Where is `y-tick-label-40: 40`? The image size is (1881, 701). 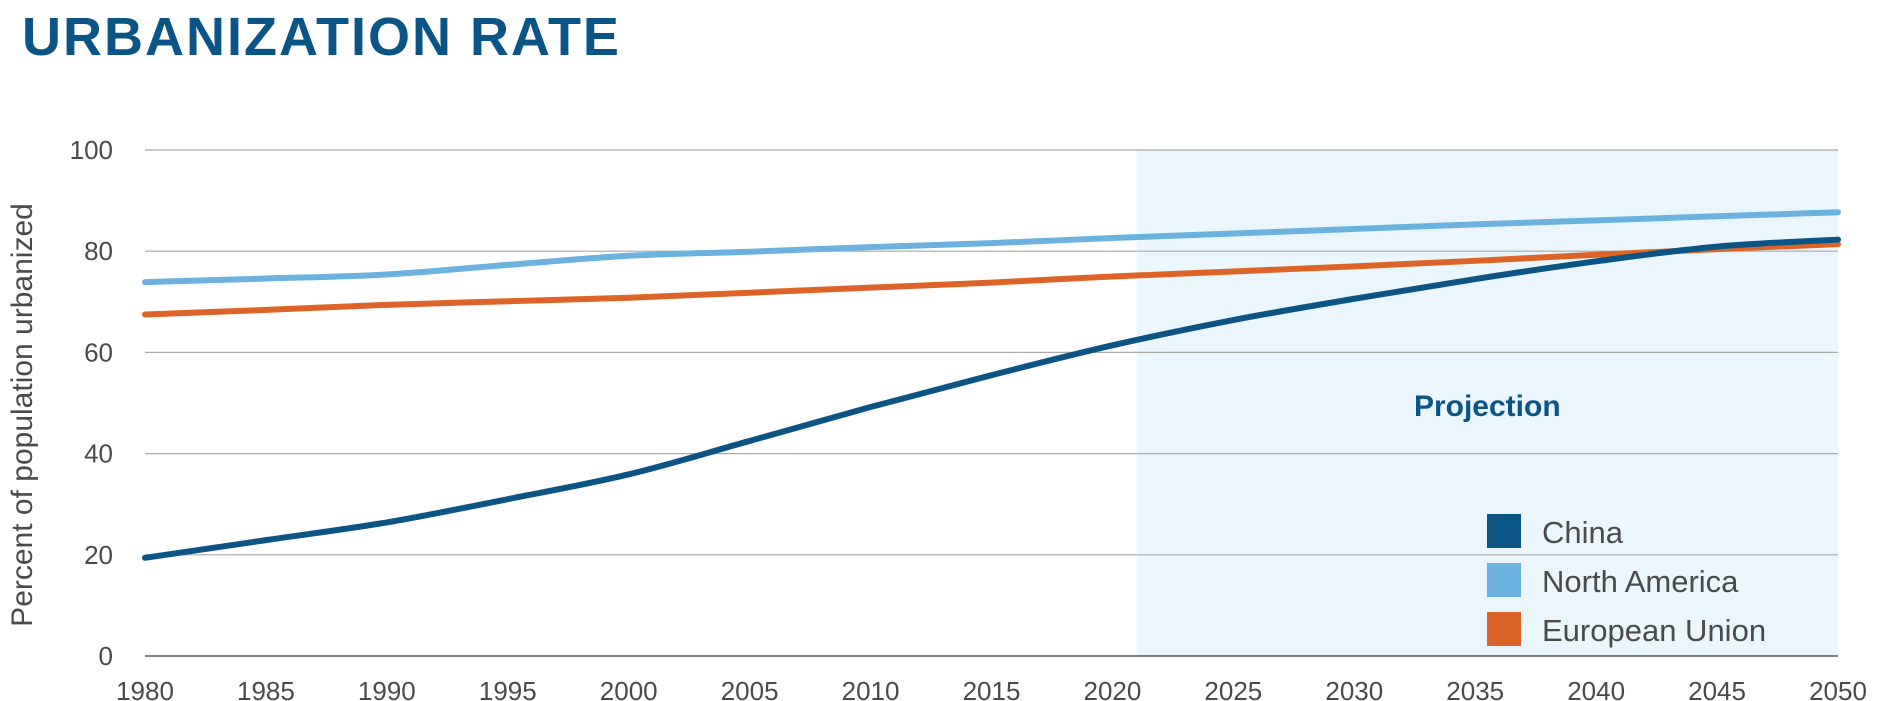
y-tick-label-40: 40 is located at coordinates (98, 454).